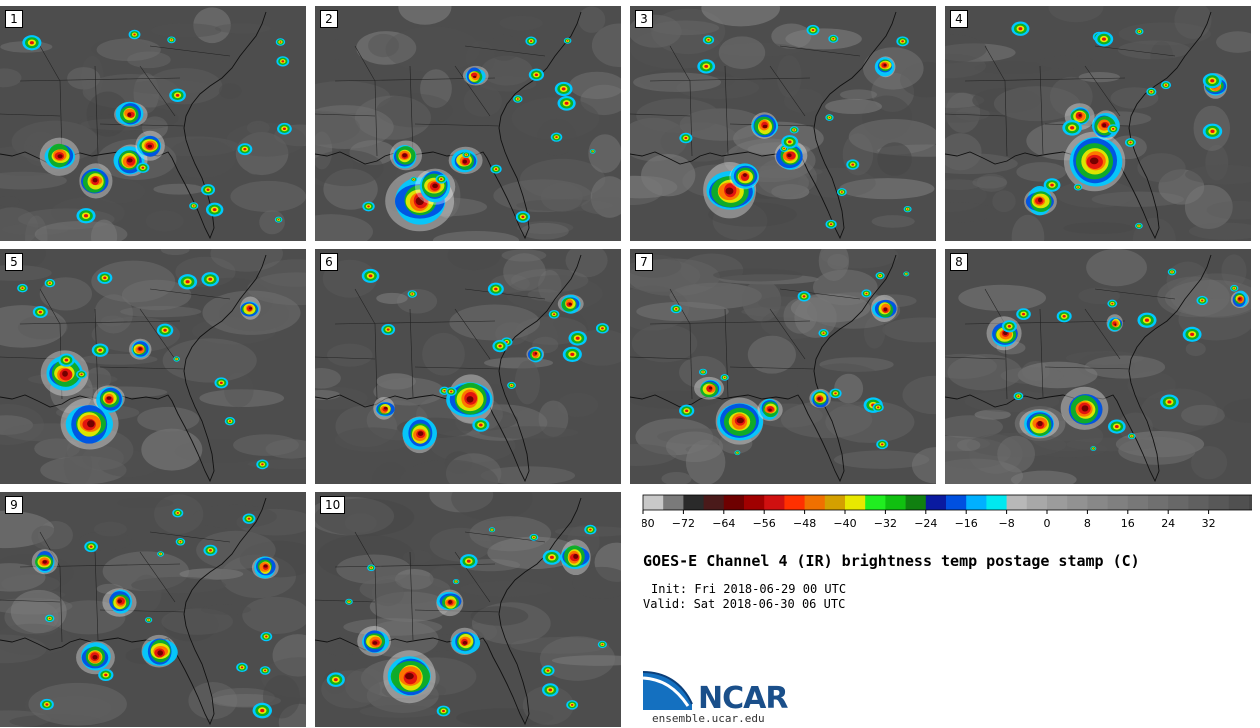 This screenshot has width=1260, height=728. I want to click on colorbar-tick-label: −24, so click(925, 523).